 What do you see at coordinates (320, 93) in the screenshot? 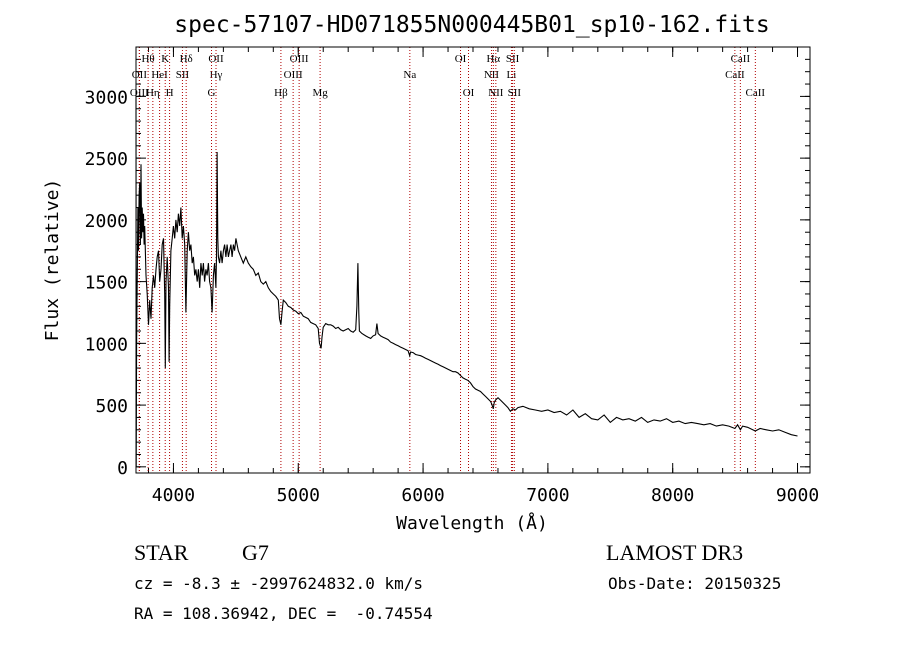
I see `line-marker-label: Mg` at bounding box center [320, 93].